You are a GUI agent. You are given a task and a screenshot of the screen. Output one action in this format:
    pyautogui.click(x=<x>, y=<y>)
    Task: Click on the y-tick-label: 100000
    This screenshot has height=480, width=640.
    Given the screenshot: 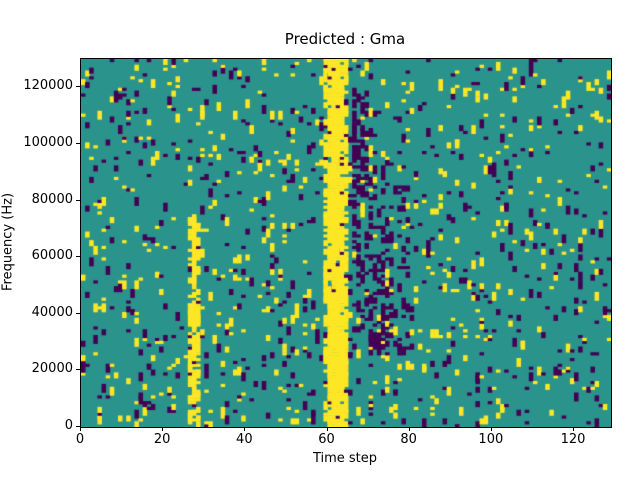 What is the action you would take?
    pyautogui.click(x=48, y=142)
    